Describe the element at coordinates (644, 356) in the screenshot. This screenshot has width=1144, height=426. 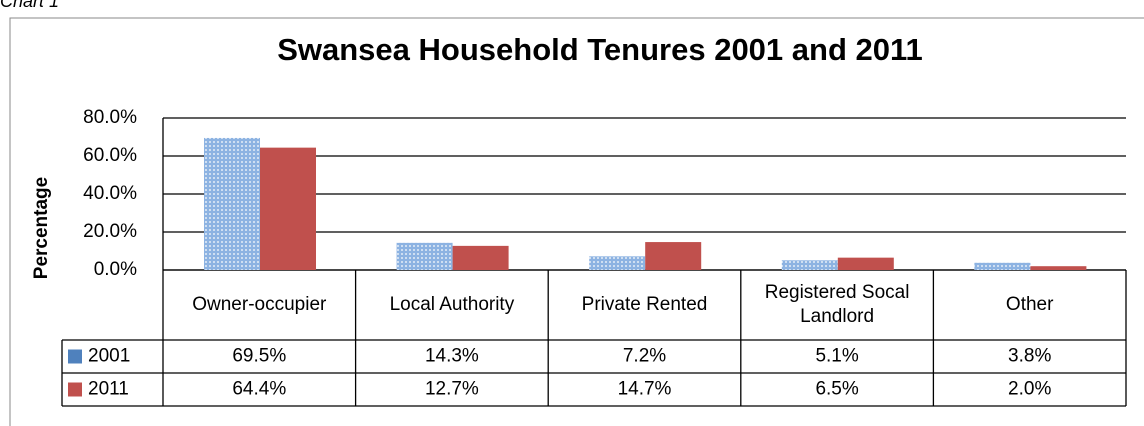
I see `data-label: 7.2%` at that location.